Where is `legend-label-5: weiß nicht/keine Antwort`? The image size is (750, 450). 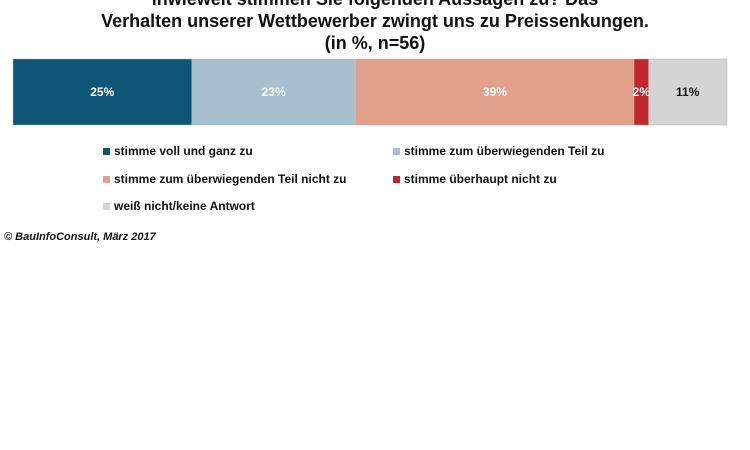
legend-label-5: weiß nicht/keine Antwort is located at coordinates (184, 206).